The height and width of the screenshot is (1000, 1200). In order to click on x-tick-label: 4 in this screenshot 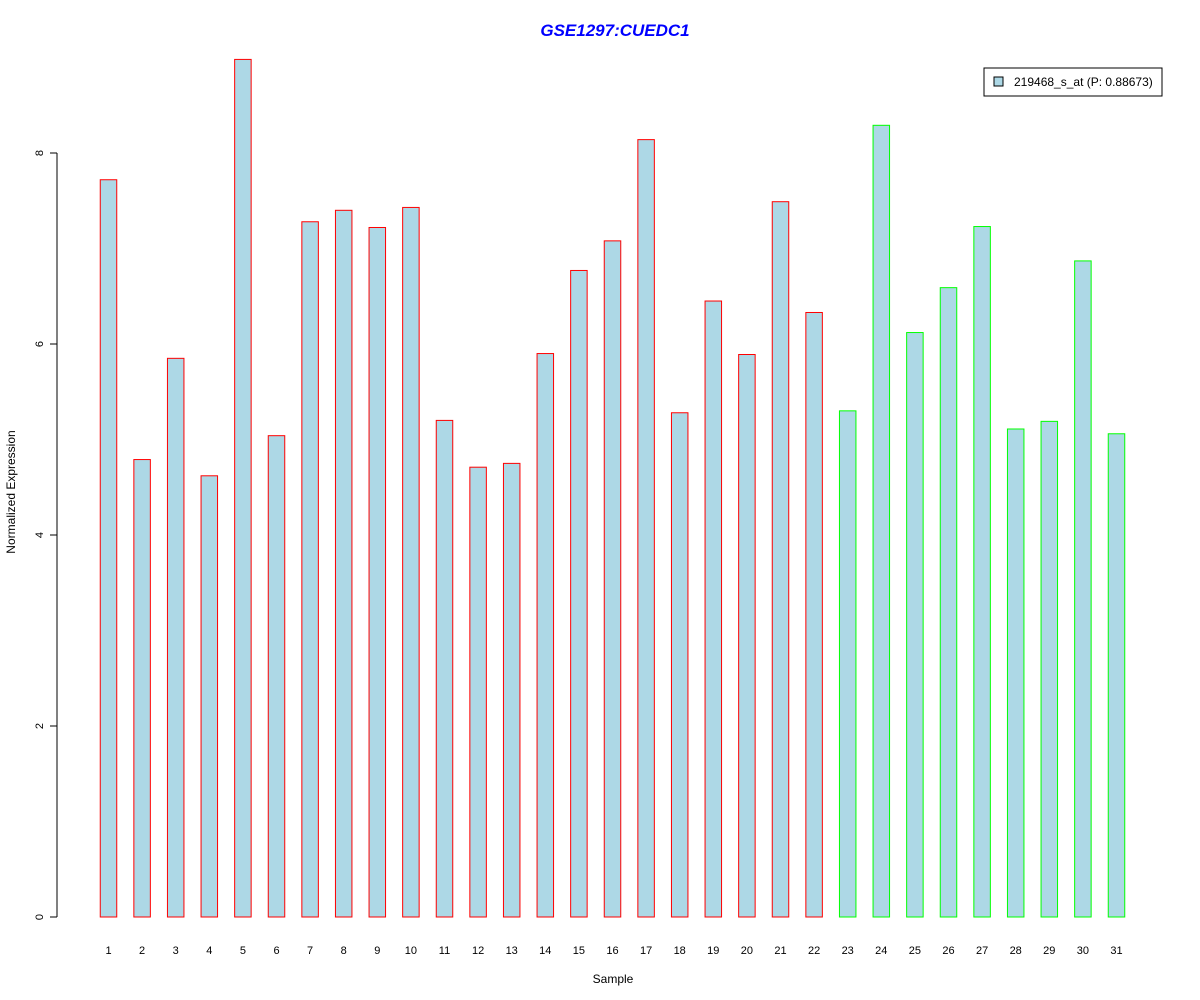, I will do `click(209, 951)`.